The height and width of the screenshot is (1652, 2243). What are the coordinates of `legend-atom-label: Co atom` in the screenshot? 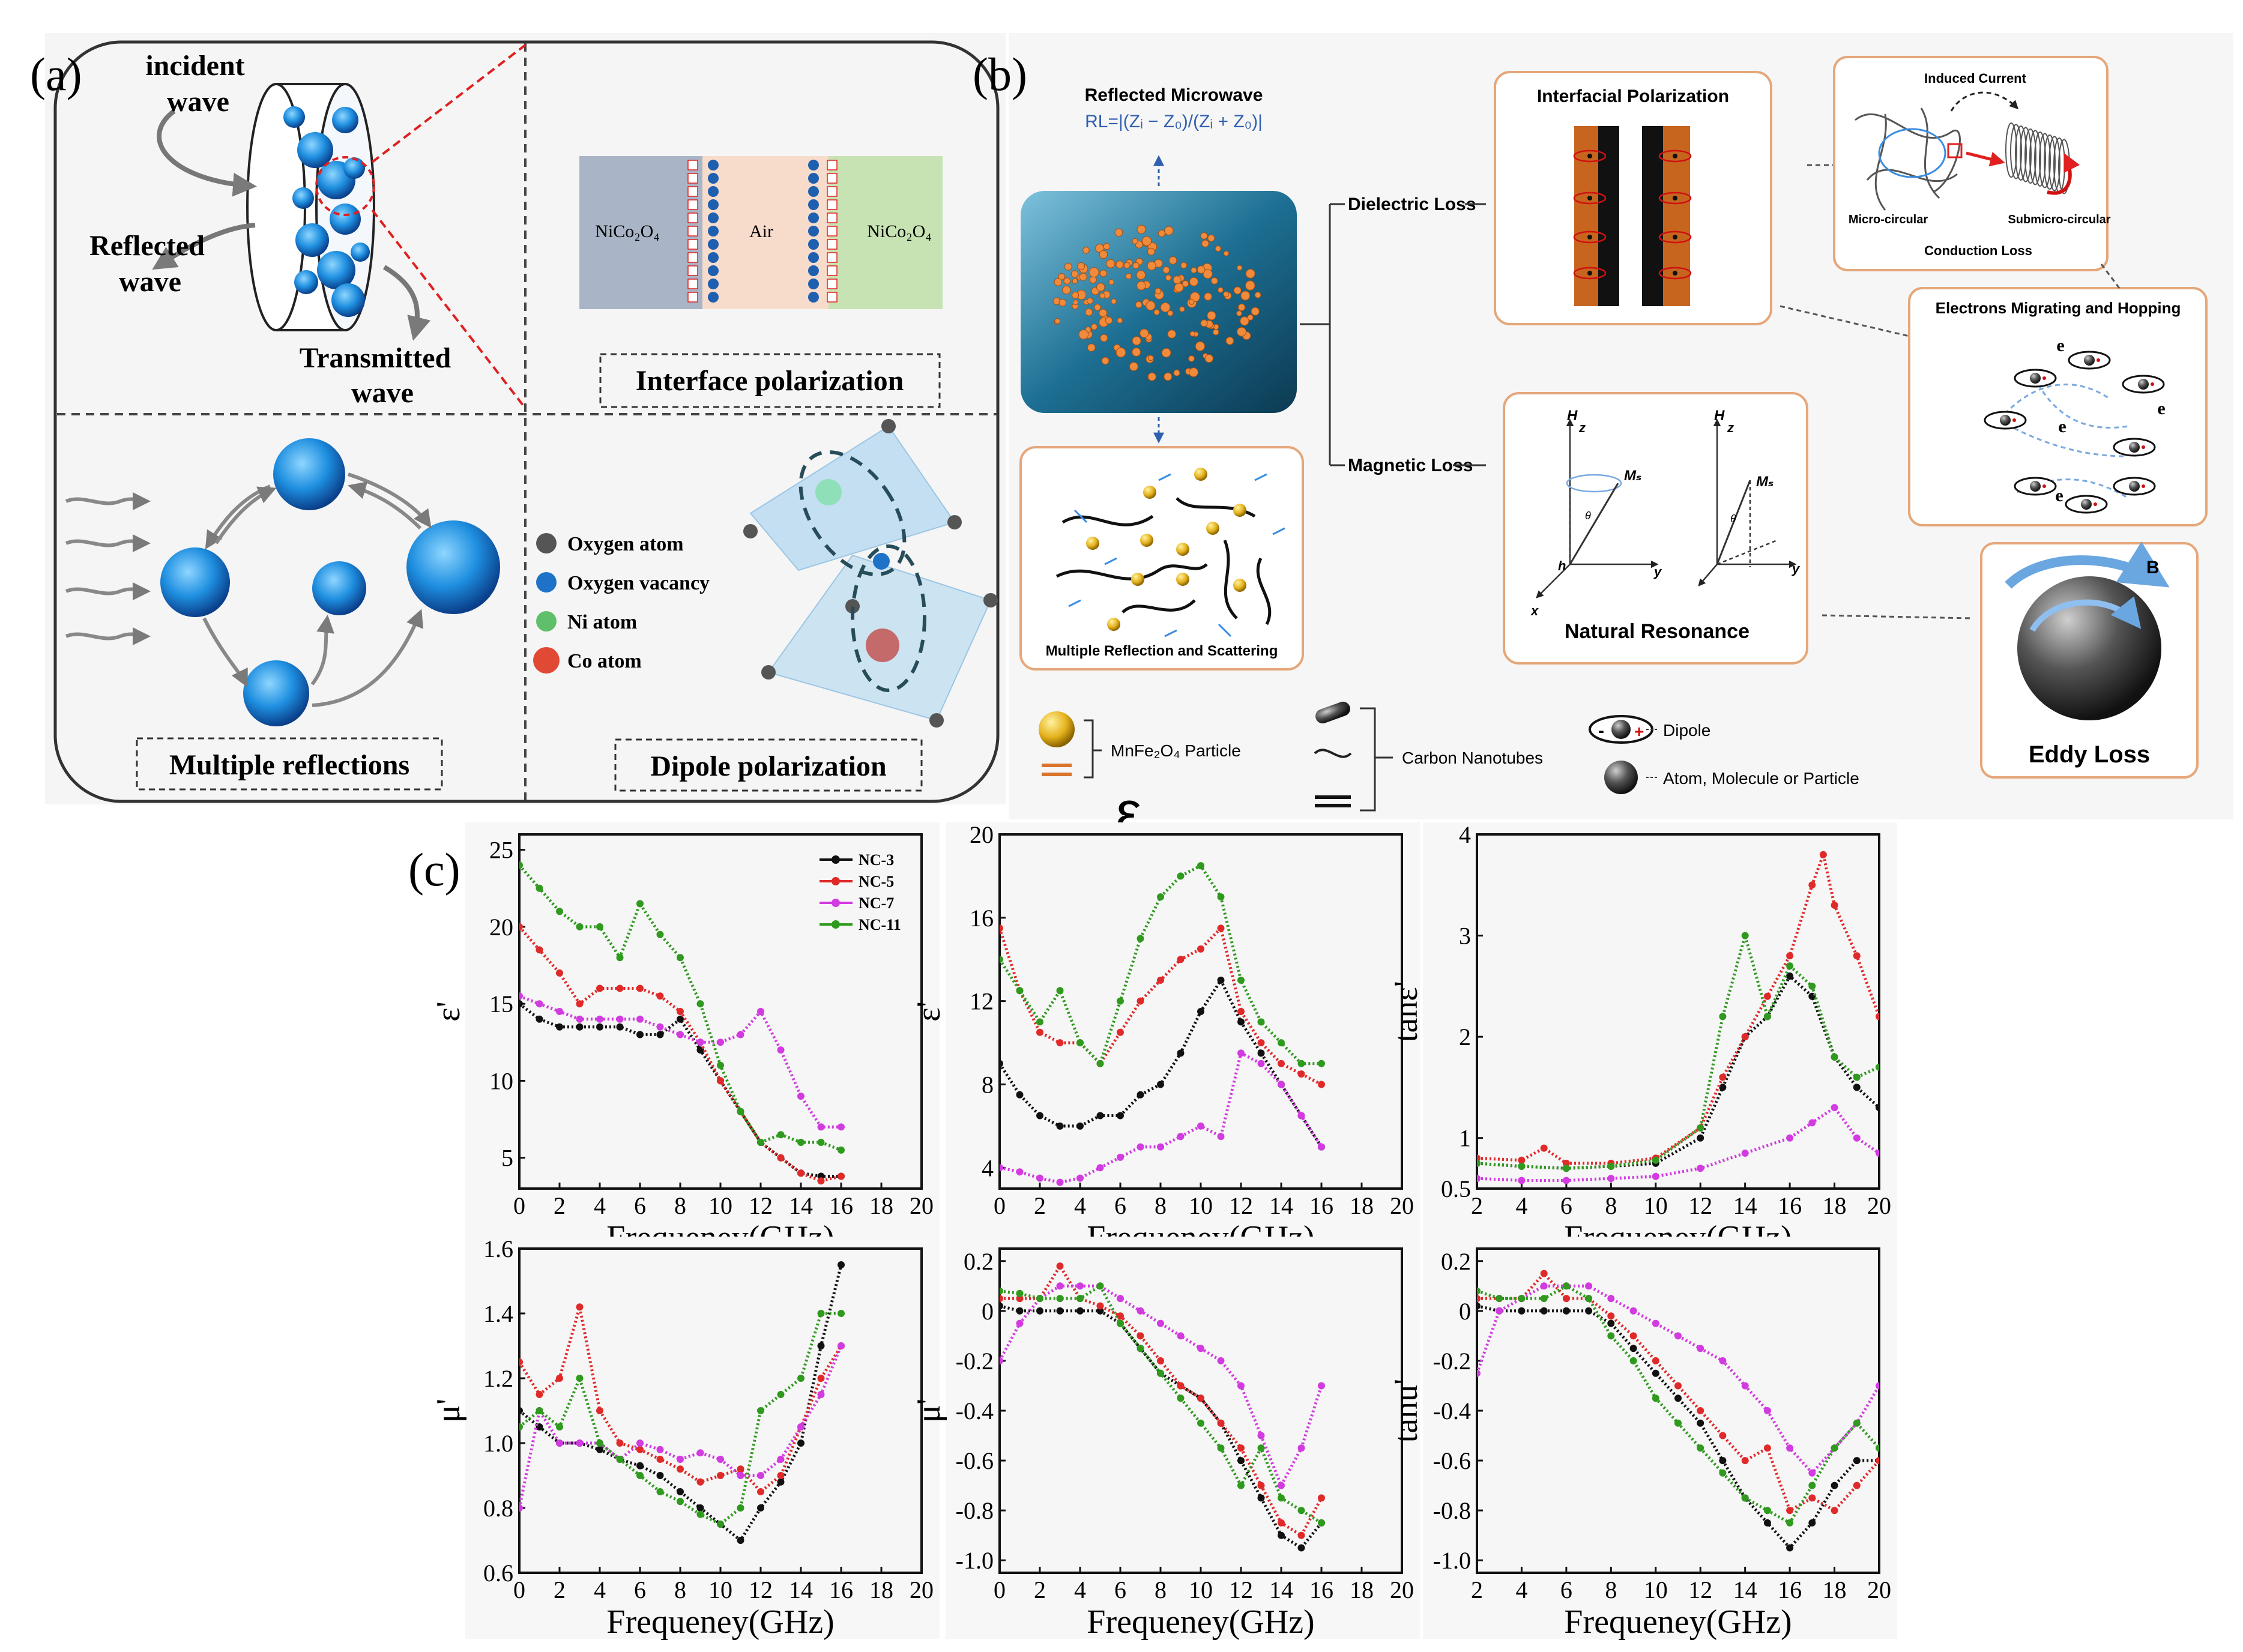 It's located at (604, 661).